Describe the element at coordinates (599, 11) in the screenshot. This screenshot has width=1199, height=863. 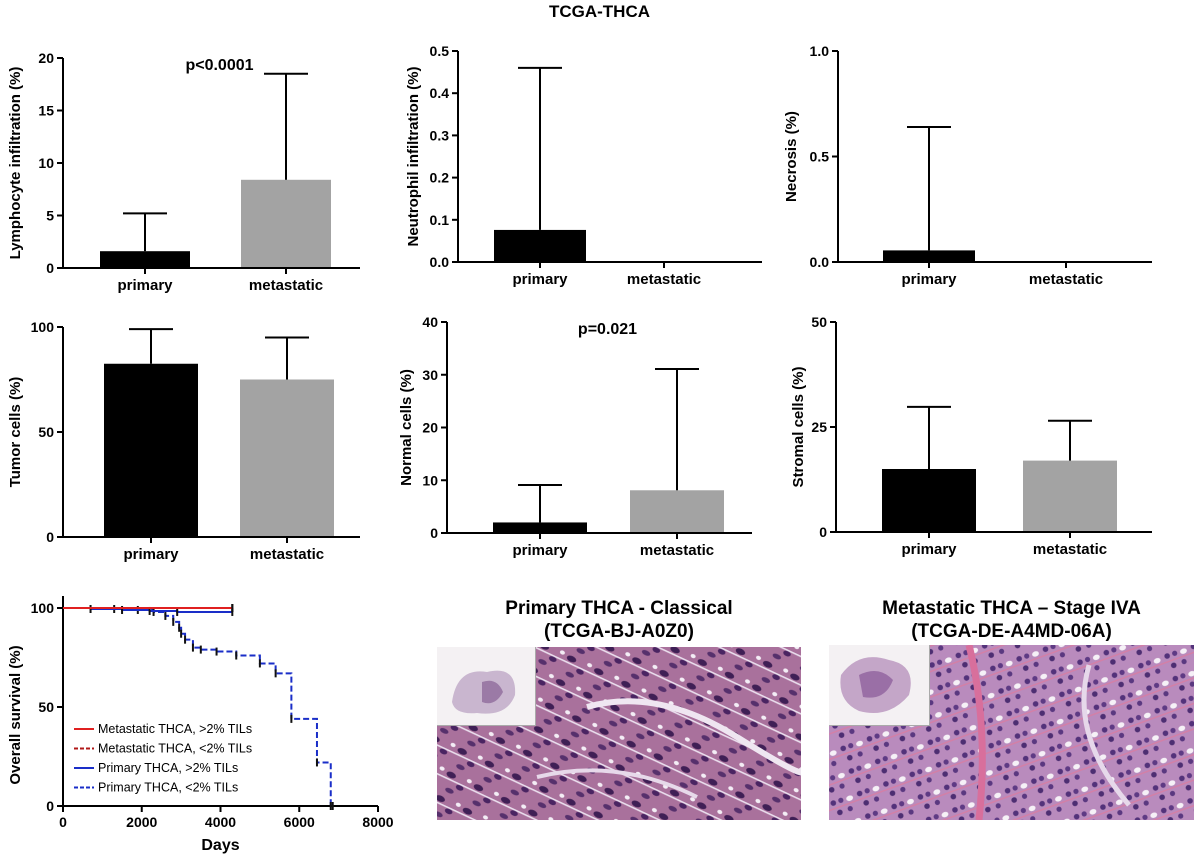
I see `figure-title: TCGA-THCA` at that location.